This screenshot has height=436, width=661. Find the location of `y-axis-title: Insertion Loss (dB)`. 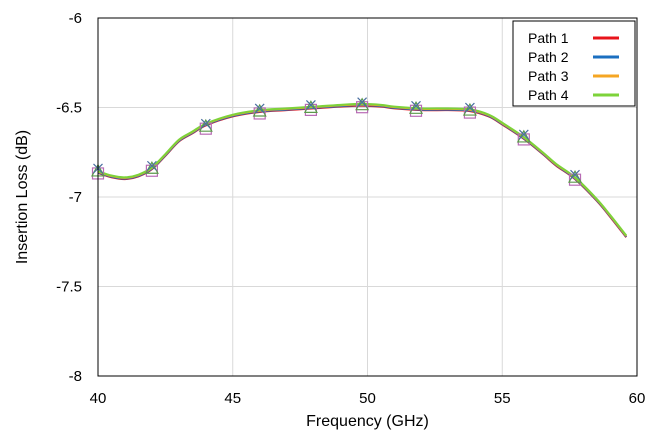

y-axis-title: Insertion Loss (dB) is located at coordinates (22, 197).